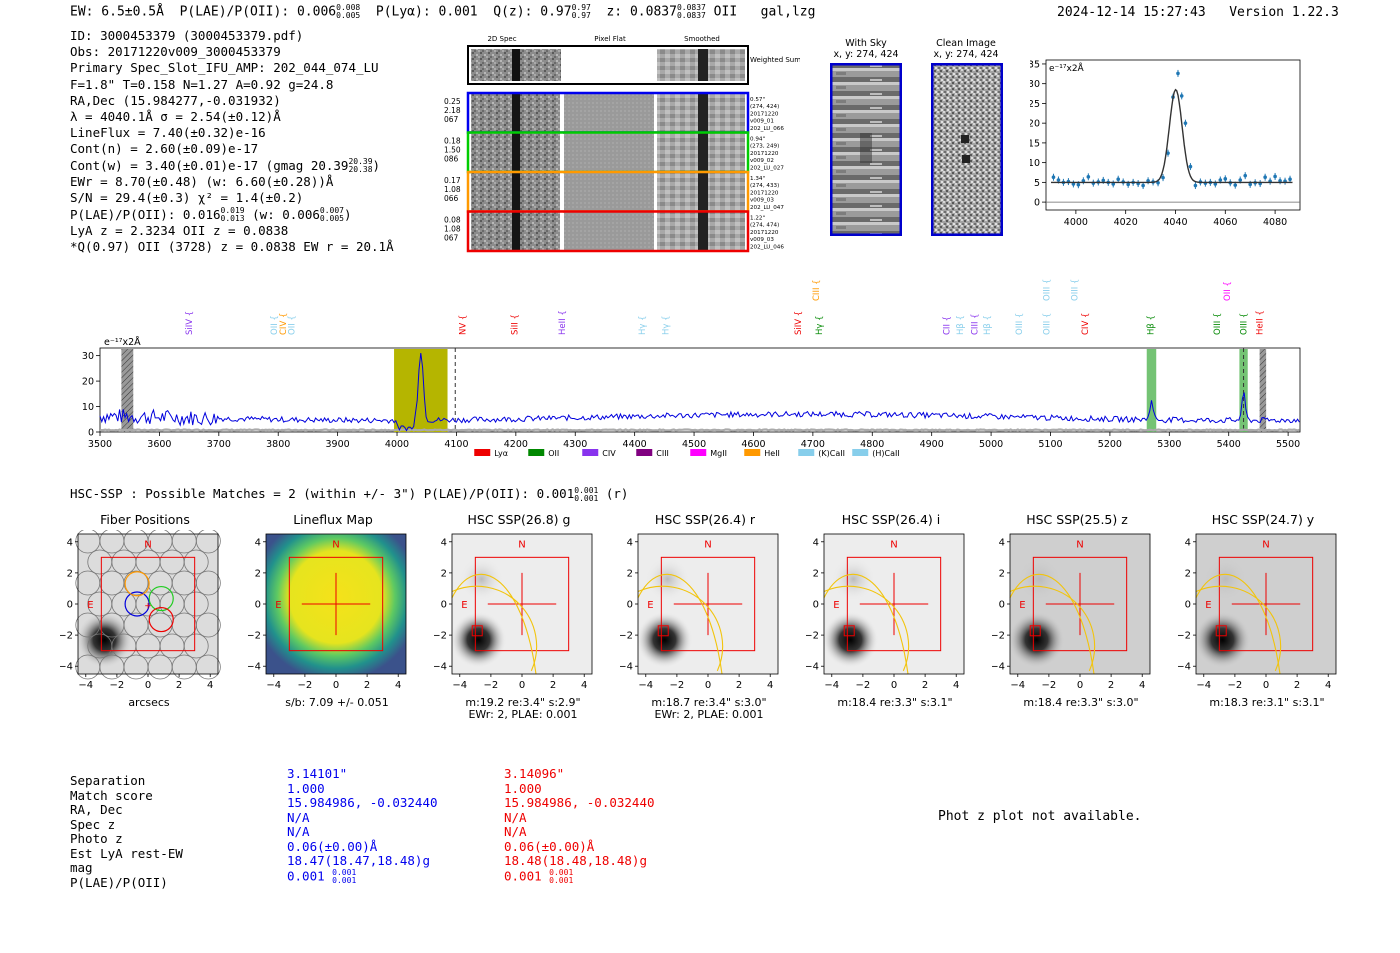 This screenshot has width=1400, height=953. What do you see at coordinates (515, 831) in the screenshot?
I see `tbl-col2-cell: N/A` at bounding box center [515, 831].